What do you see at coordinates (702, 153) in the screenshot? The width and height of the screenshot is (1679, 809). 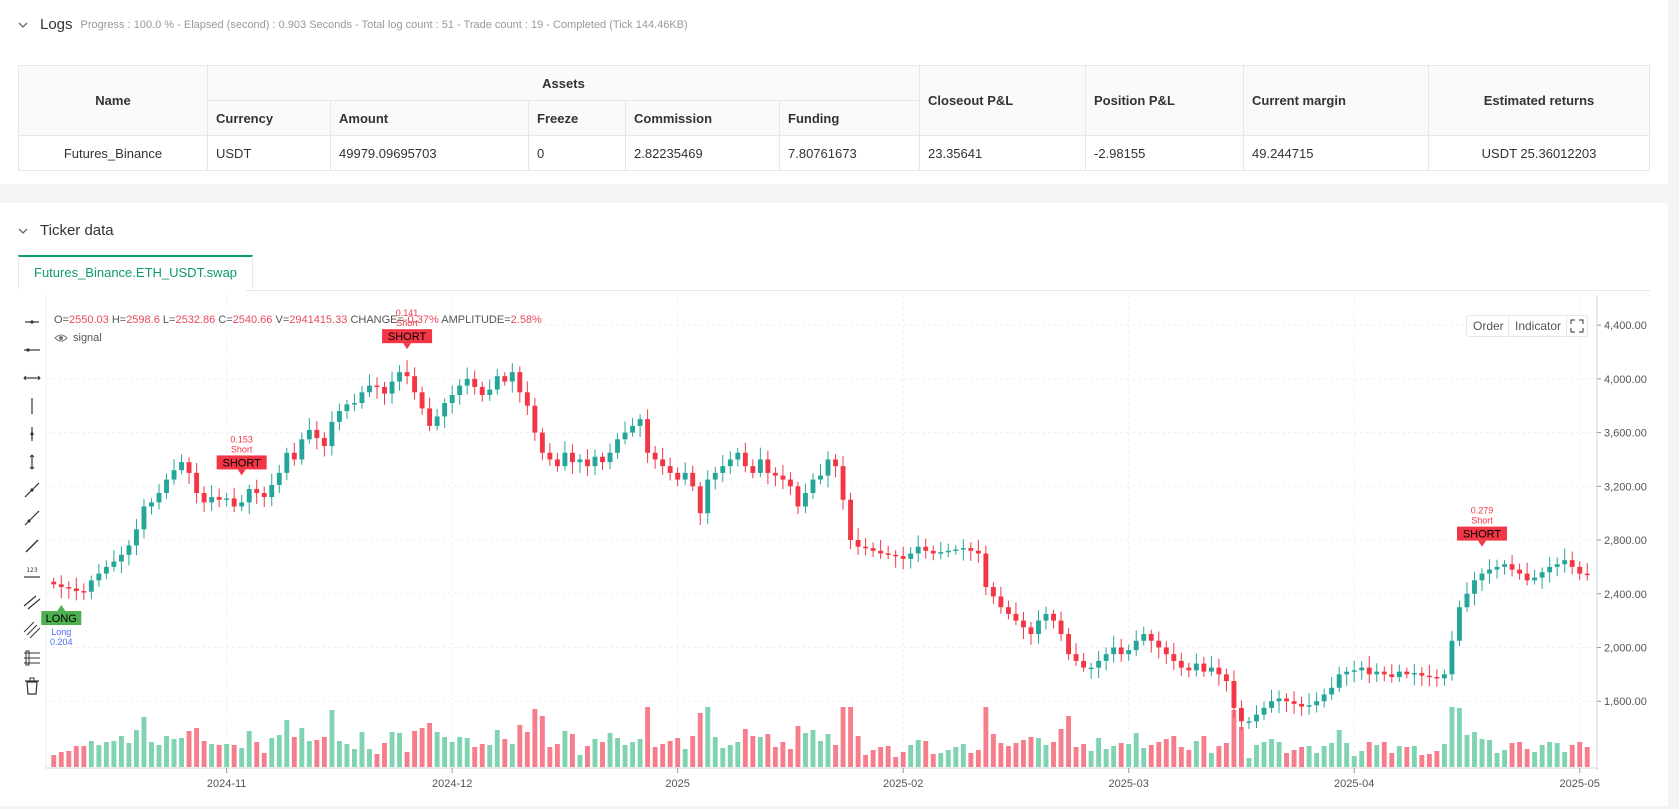 I see `cell-commission: 2.82235469` at bounding box center [702, 153].